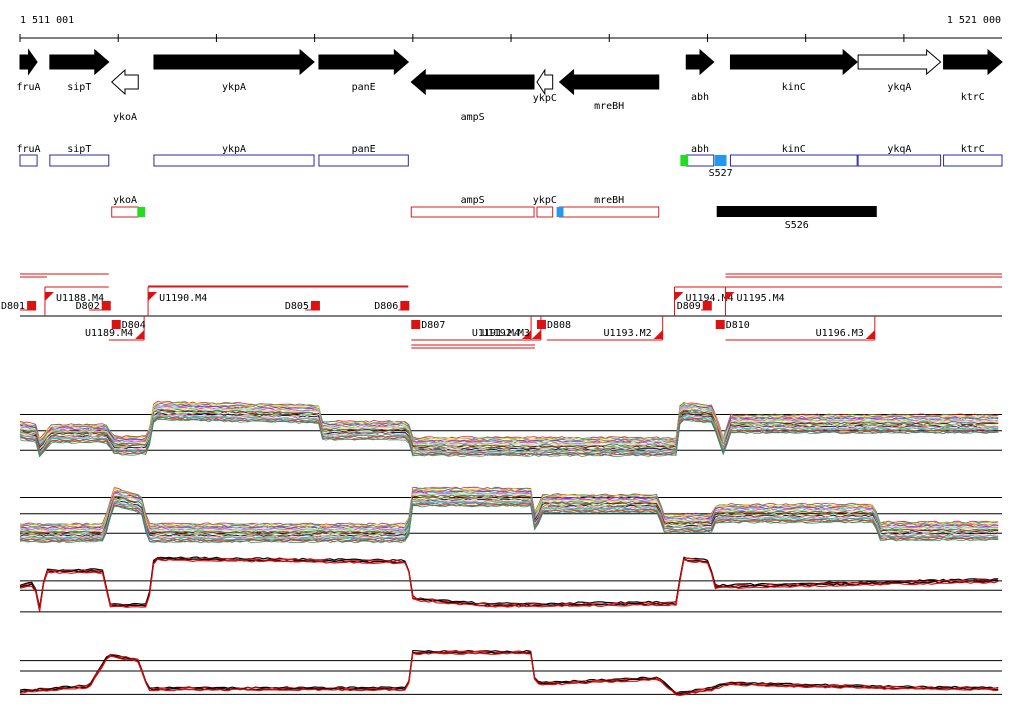 This screenshot has height=714, width=1024. What do you see at coordinates (79, 62) in the screenshot?
I see `gene-arrow-sipt` at bounding box center [79, 62].